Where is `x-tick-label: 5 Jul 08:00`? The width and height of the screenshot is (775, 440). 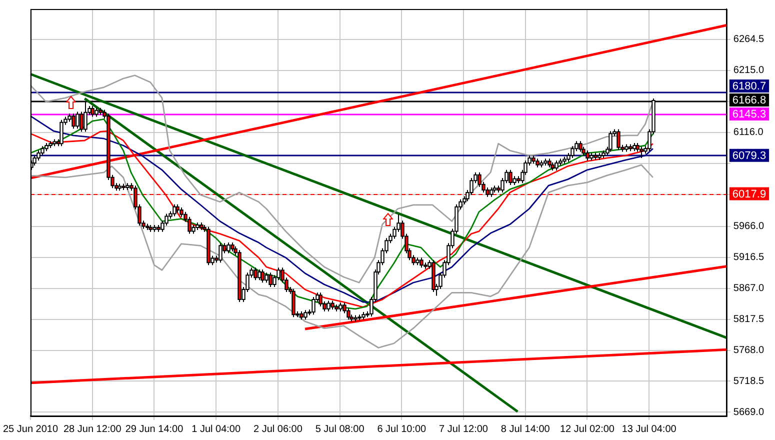 x-tick-label: 5 Jul 08:00 is located at coordinates (340, 429).